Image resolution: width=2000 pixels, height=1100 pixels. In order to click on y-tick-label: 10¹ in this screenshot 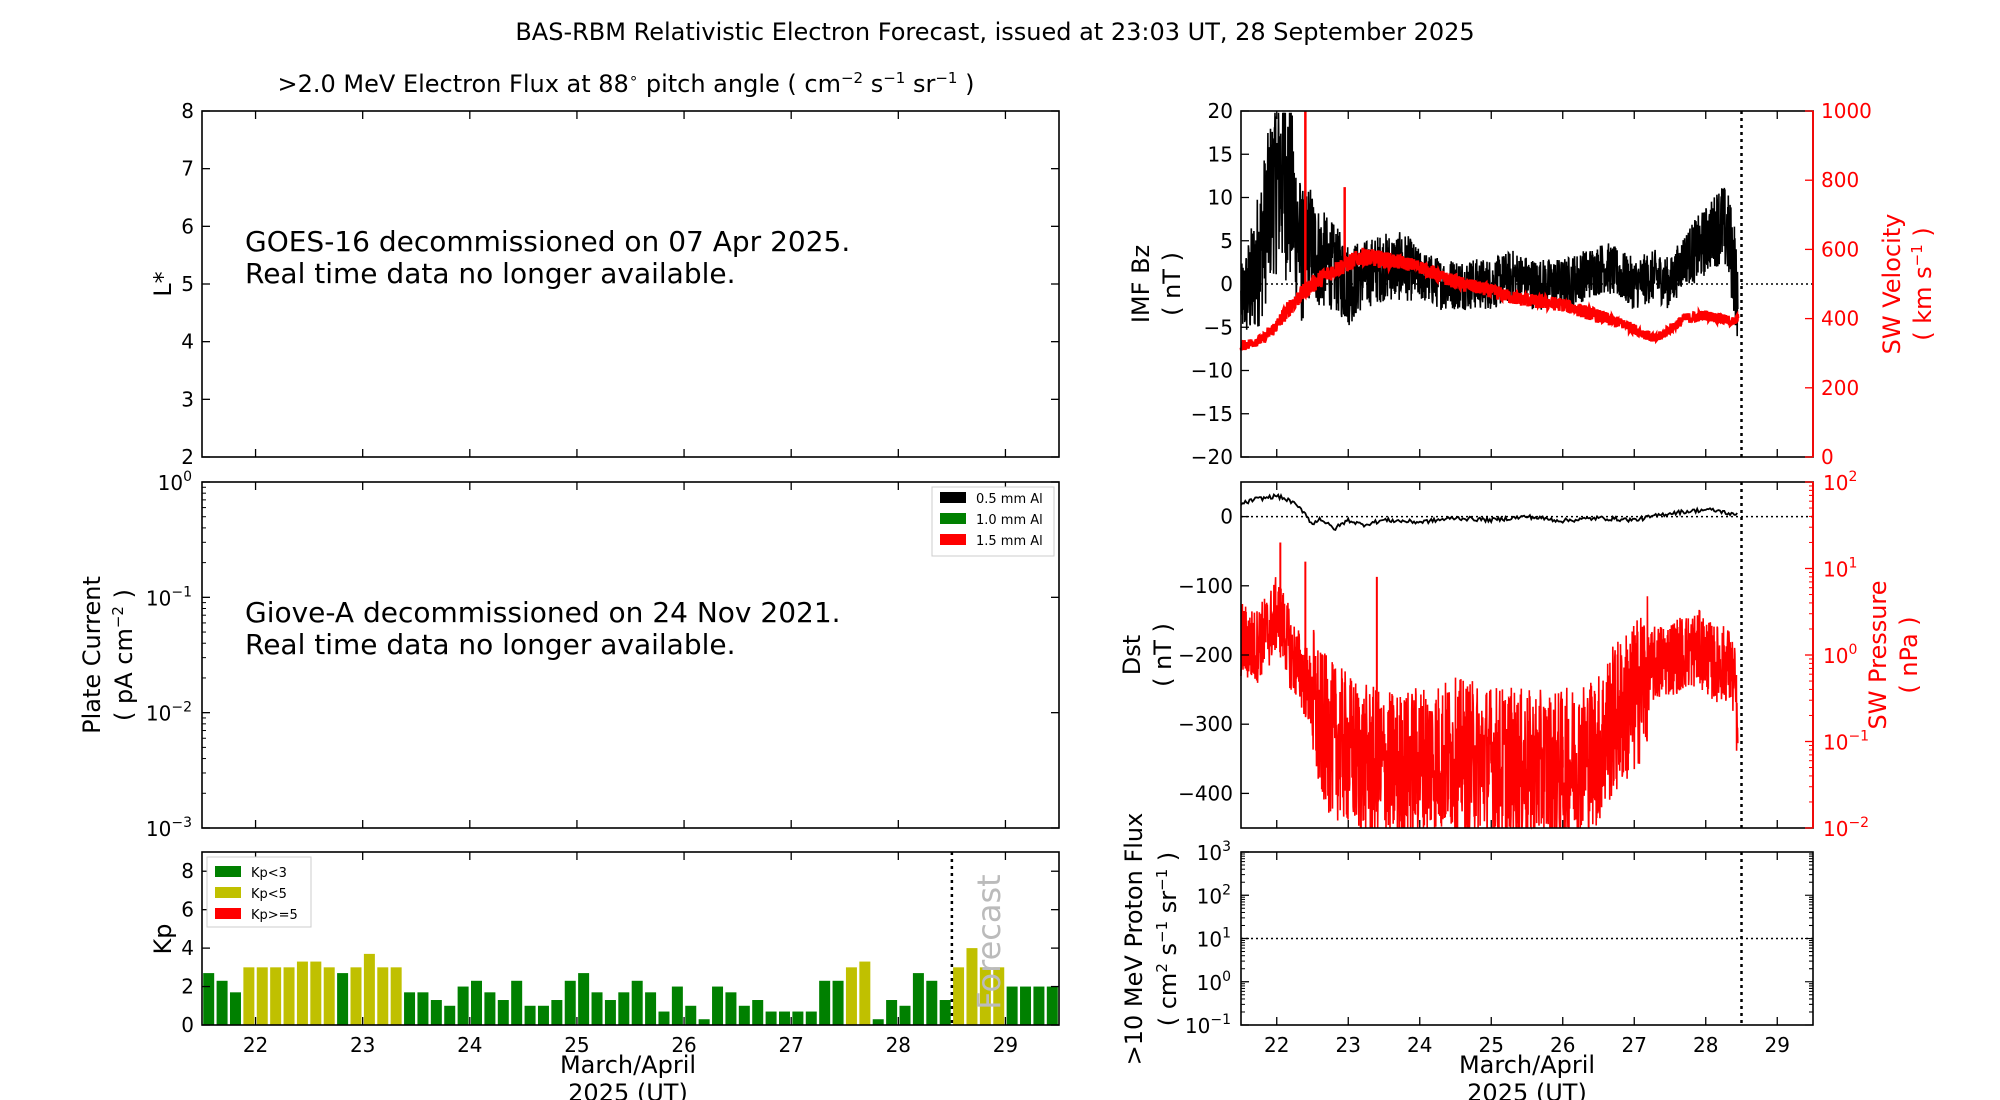, I will do `click(1840, 569)`.